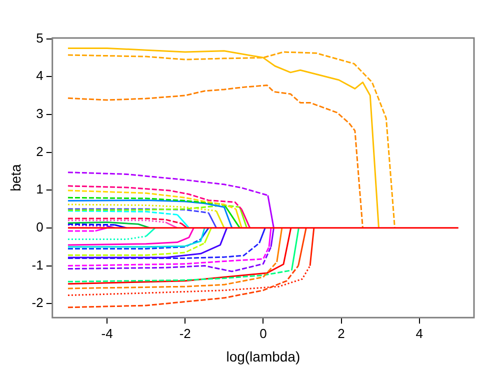  What do you see at coordinates (263, 356) in the screenshot?
I see `x-axis-title: log(lambda)` at bounding box center [263, 356].